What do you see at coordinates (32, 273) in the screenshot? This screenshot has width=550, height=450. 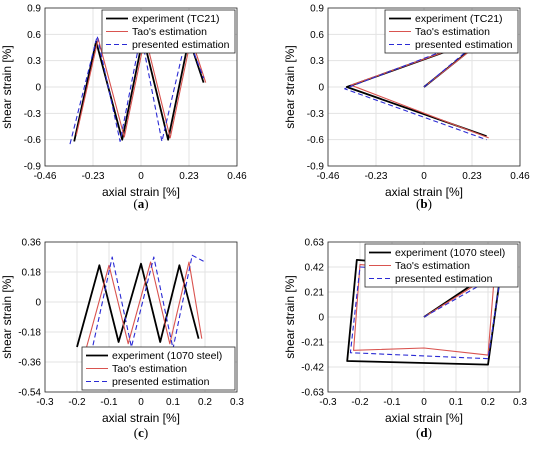 I see `y-tick-label: 0.18` at bounding box center [32, 273].